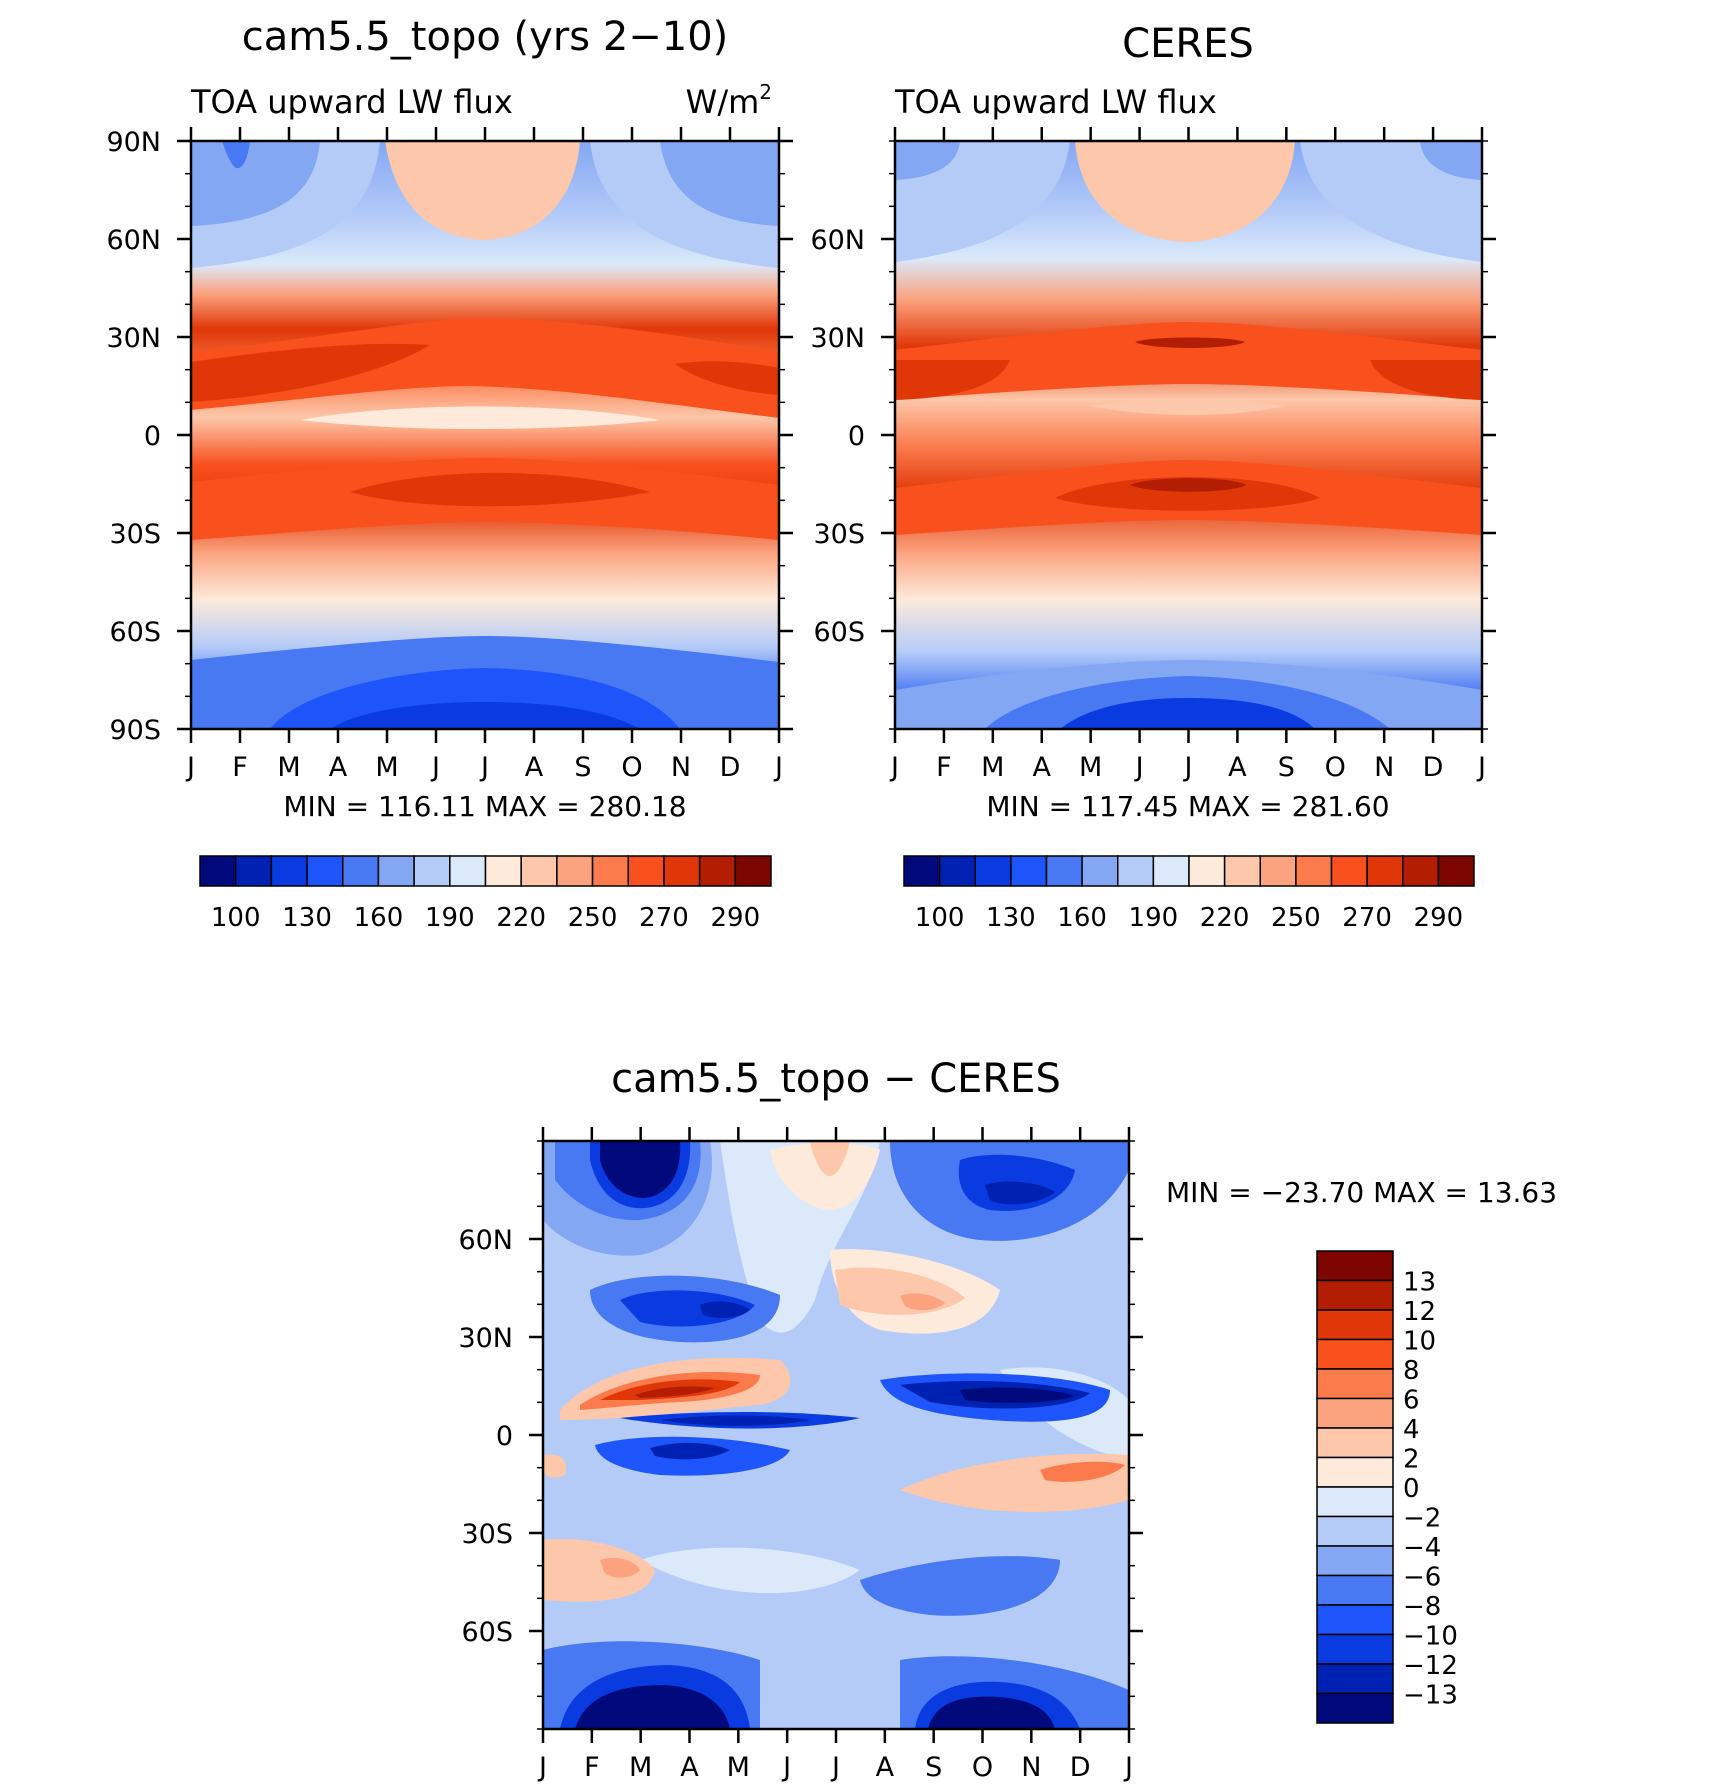  What do you see at coordinates (1411, 1460) in the screenshot?
I see `colorbar-label: 2` at bounding box center [1411, 1460].